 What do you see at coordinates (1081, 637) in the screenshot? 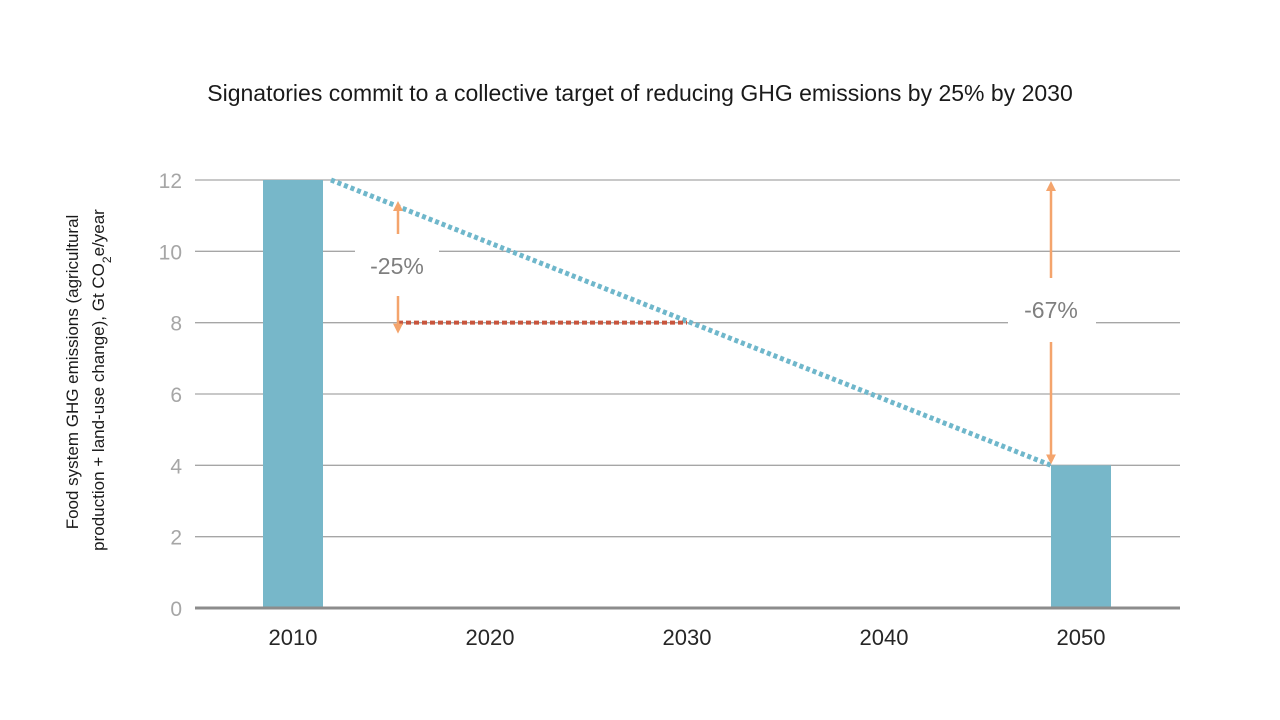
I see `x-tick-label: 2050` at bounding box center [1081, 637].